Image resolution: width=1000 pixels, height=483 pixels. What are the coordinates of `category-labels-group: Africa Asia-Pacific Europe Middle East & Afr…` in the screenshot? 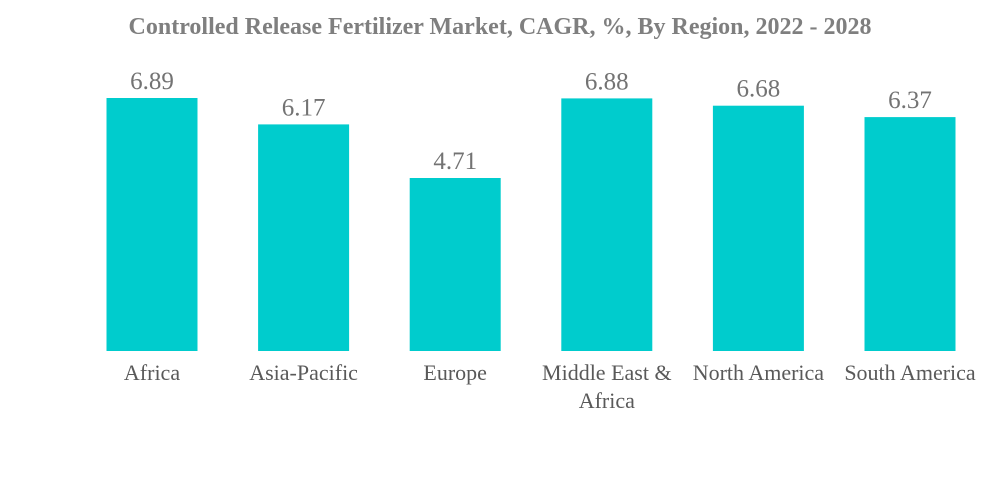 It's located at (550, 386).